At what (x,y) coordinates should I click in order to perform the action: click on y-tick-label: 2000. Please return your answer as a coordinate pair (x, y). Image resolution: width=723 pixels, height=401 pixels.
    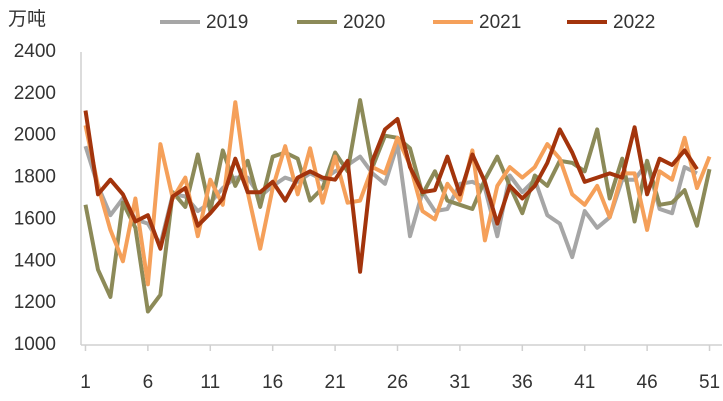
    Looking at the image, I should click on (35, 135).